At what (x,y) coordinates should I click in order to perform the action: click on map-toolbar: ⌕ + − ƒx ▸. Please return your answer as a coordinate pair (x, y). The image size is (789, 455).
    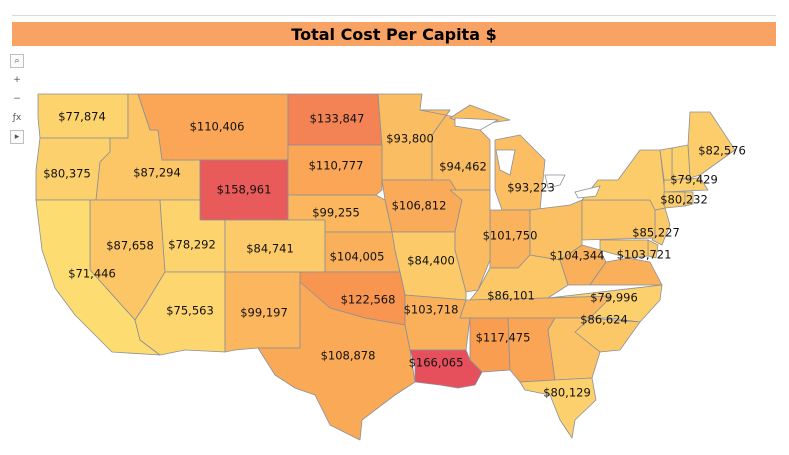
    Looking at the image, I should click on (17, 101).